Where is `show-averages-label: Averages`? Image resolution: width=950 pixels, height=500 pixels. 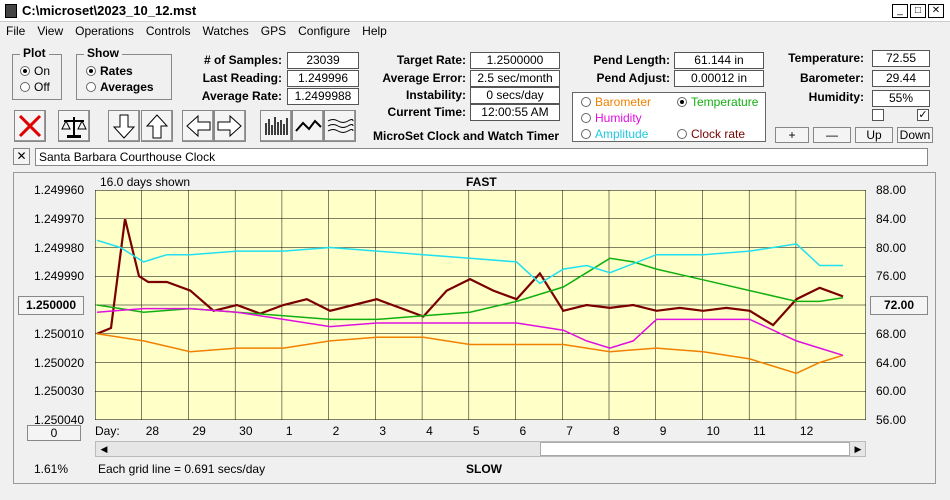 show-averages-label: Averages is located at coordinates (127, 87).